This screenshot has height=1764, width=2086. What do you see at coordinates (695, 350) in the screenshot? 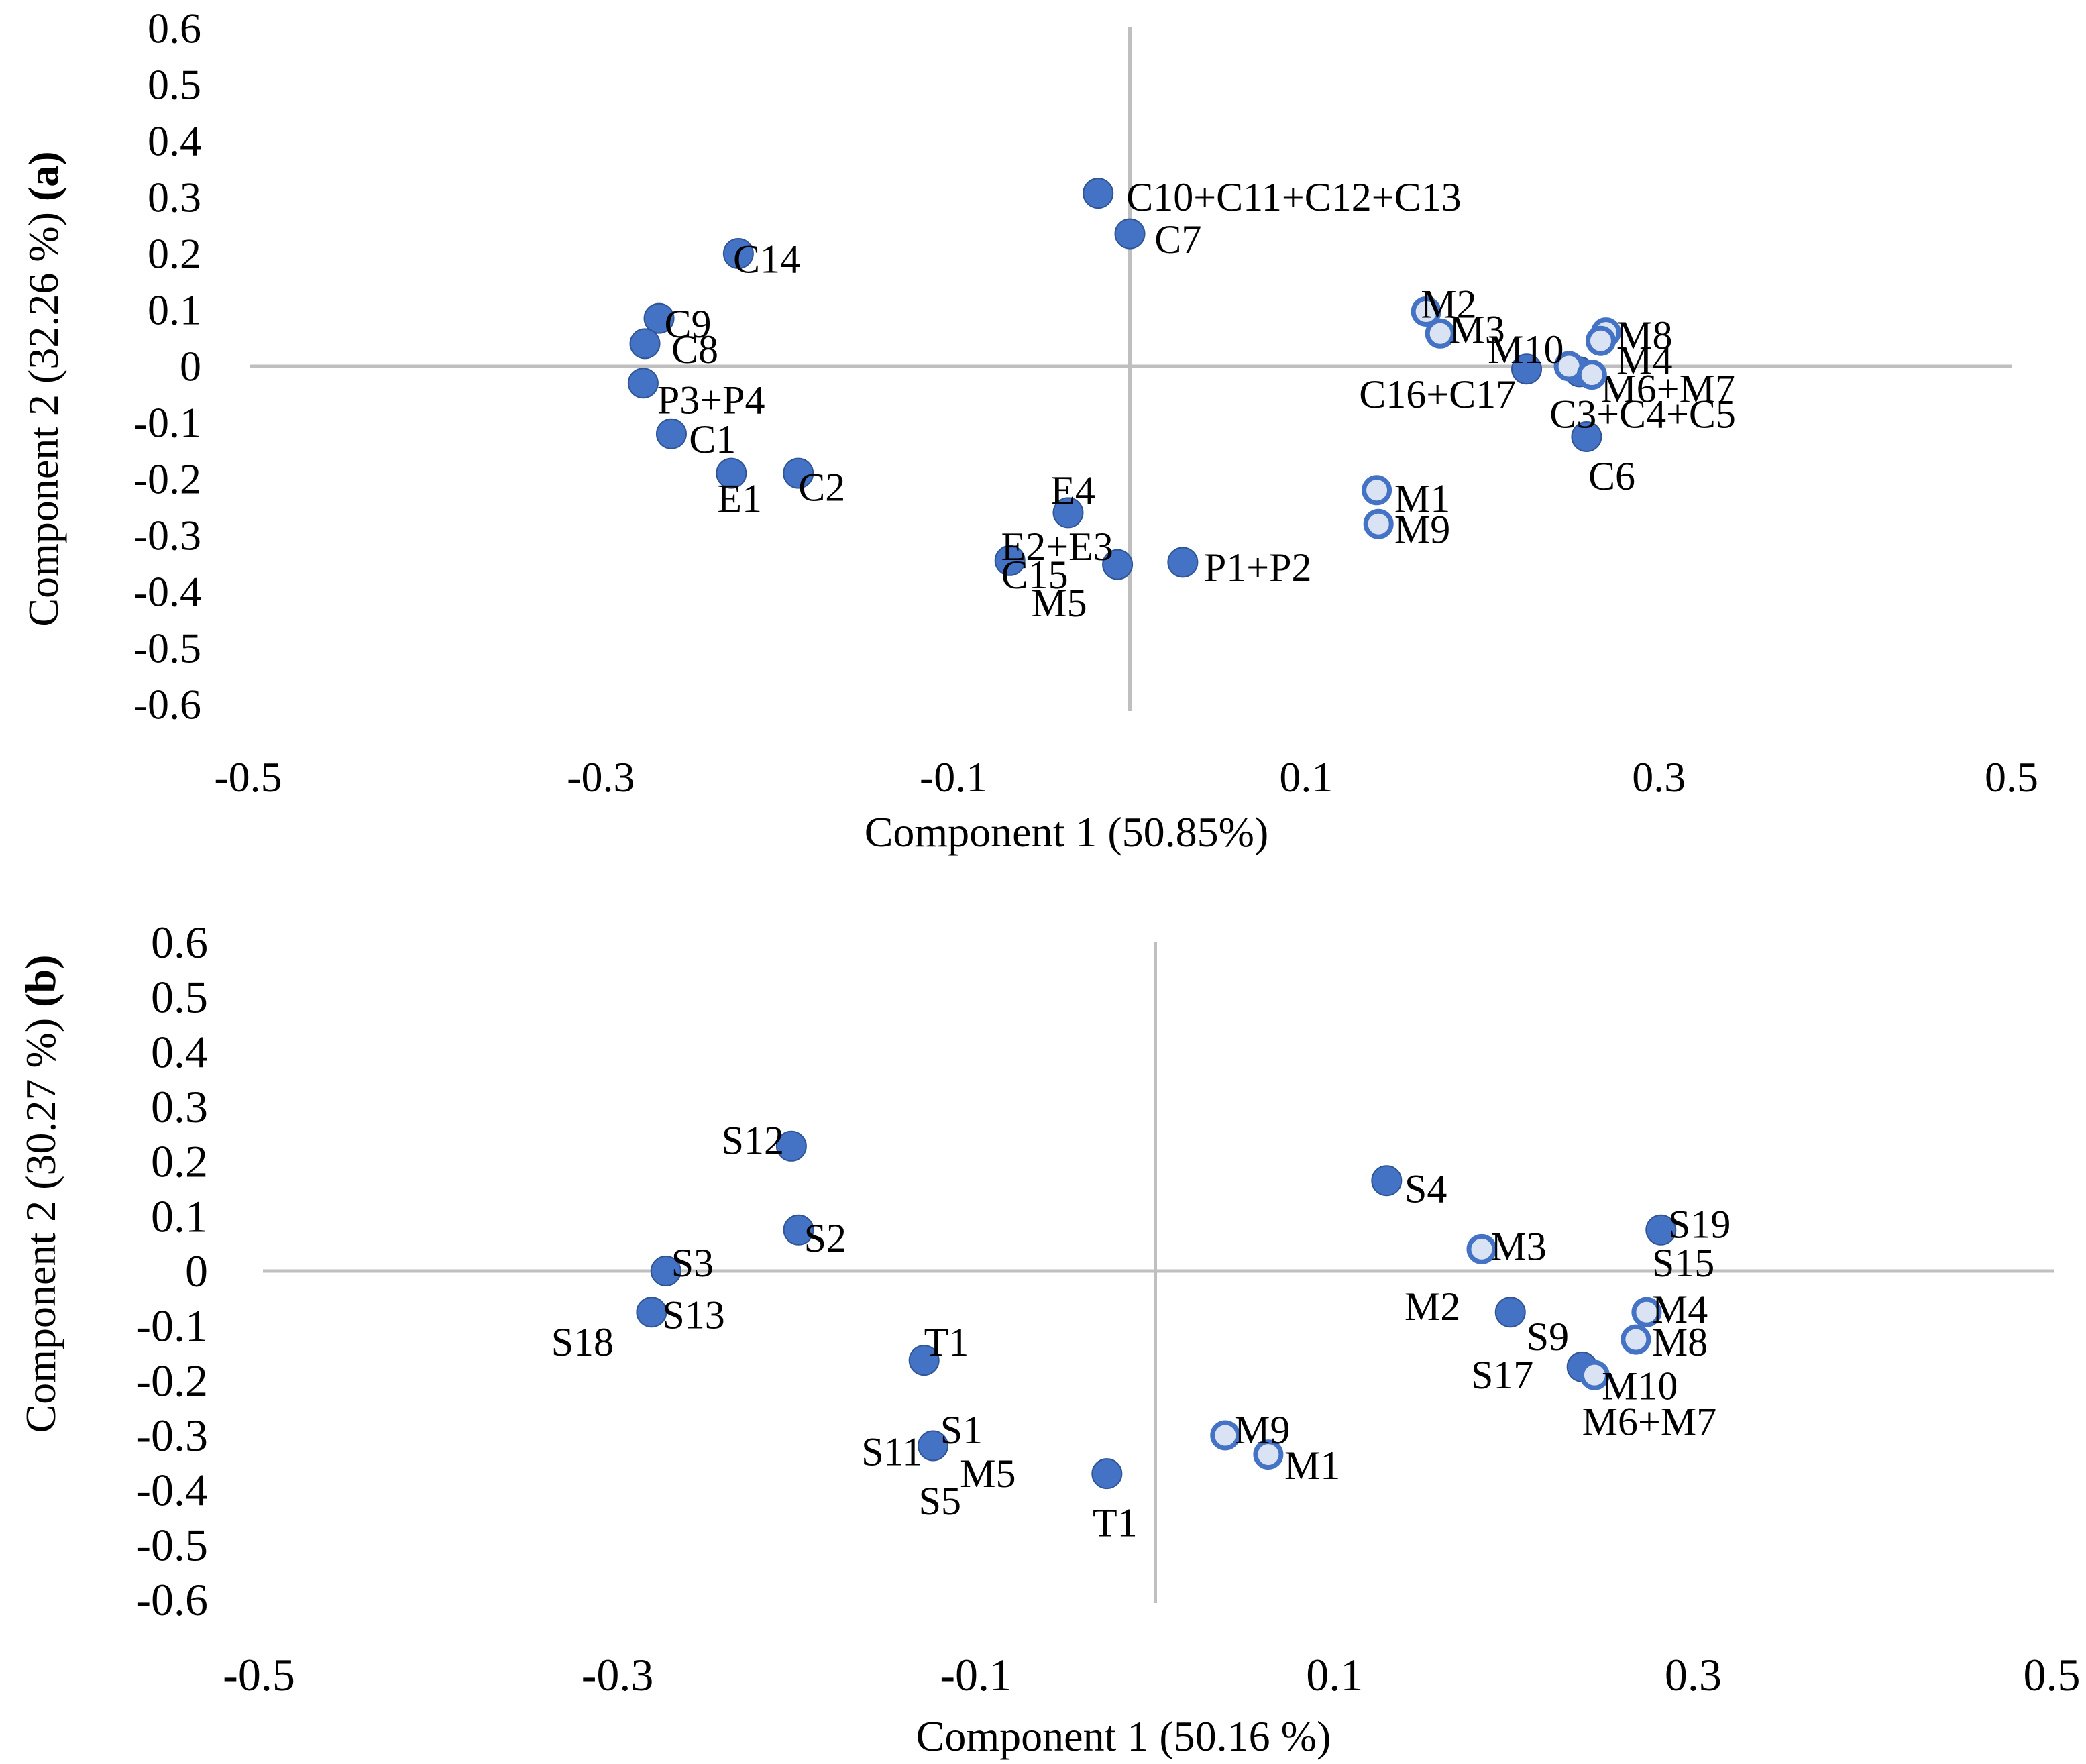
I see `point-label: C8` at bounding box center [695, 350].